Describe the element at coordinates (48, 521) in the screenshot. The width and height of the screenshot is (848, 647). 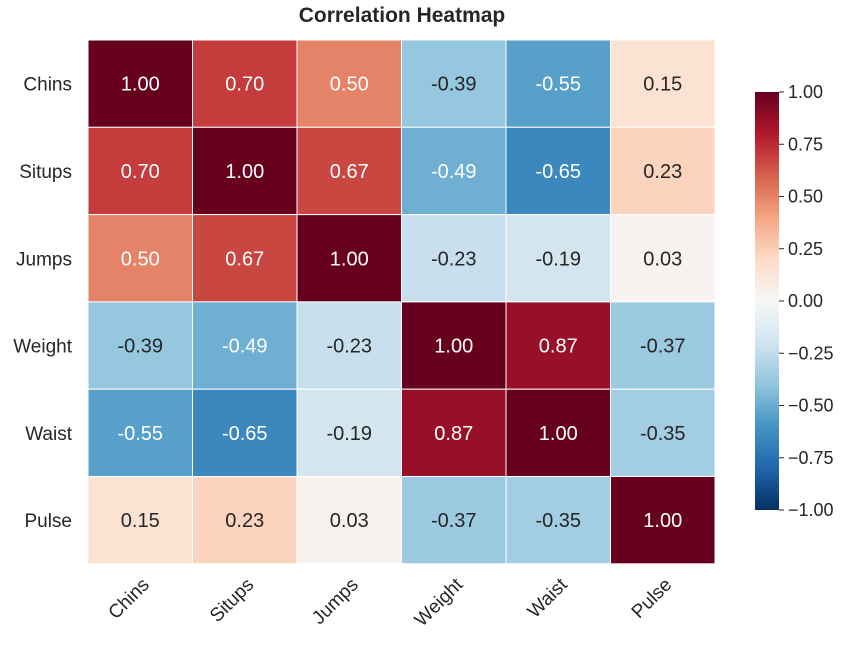
I see `row-label: Pulse` at that location.